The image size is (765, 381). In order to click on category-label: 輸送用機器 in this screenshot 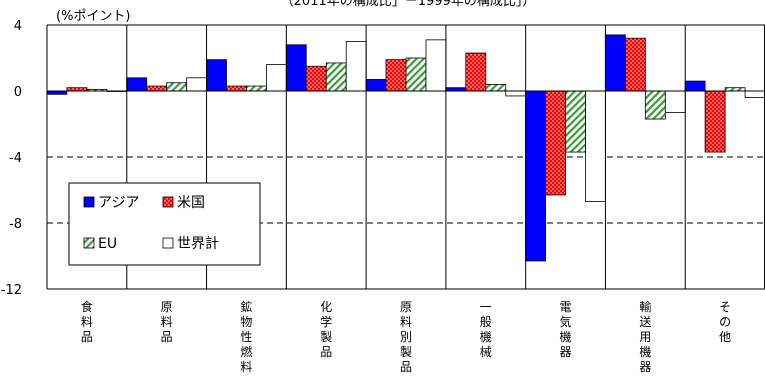, I will do `click(645, 336)`.